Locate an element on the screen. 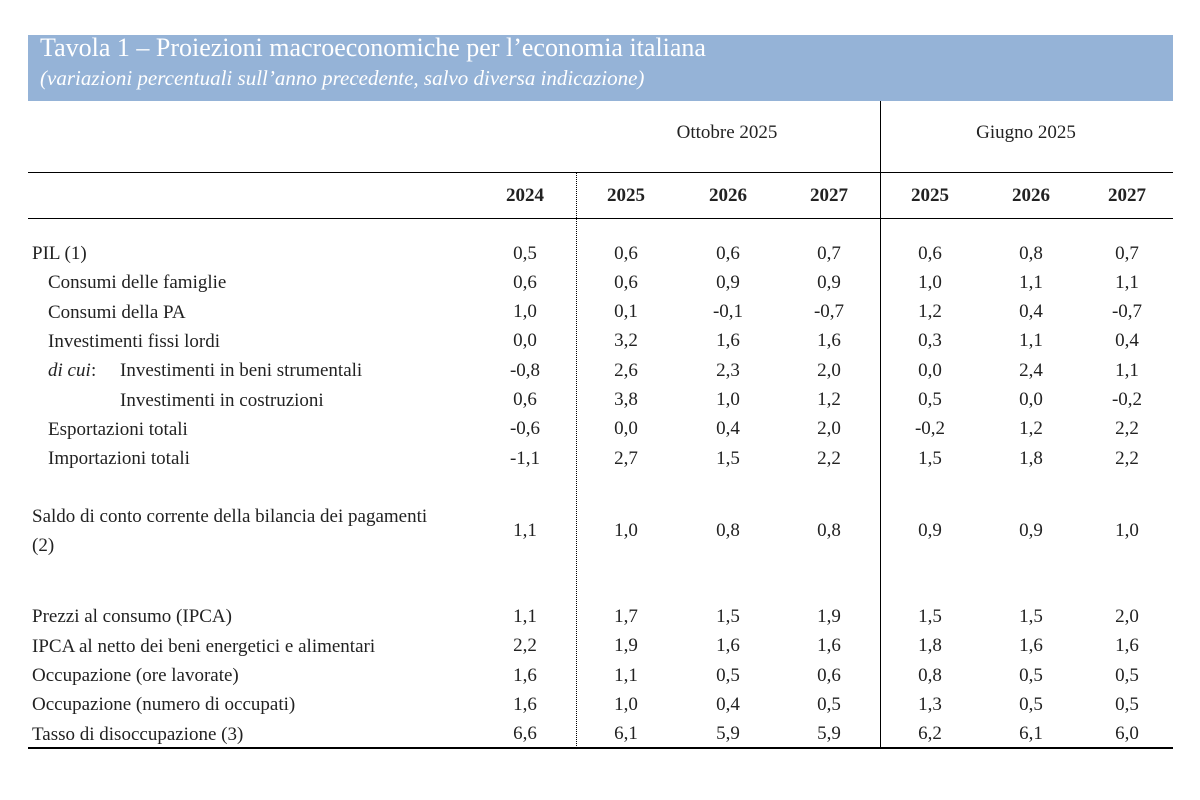  cell: 6,1 is located at coordinates (1031, 734).